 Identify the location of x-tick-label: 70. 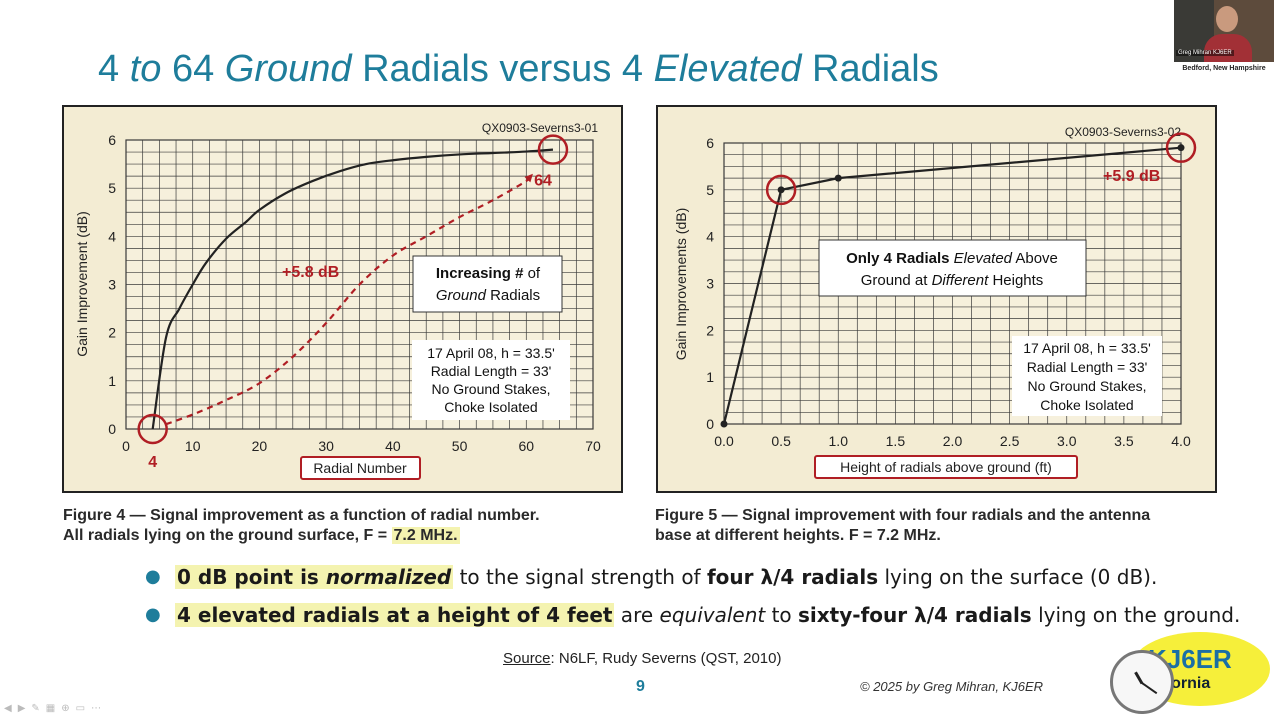
(593, 446).